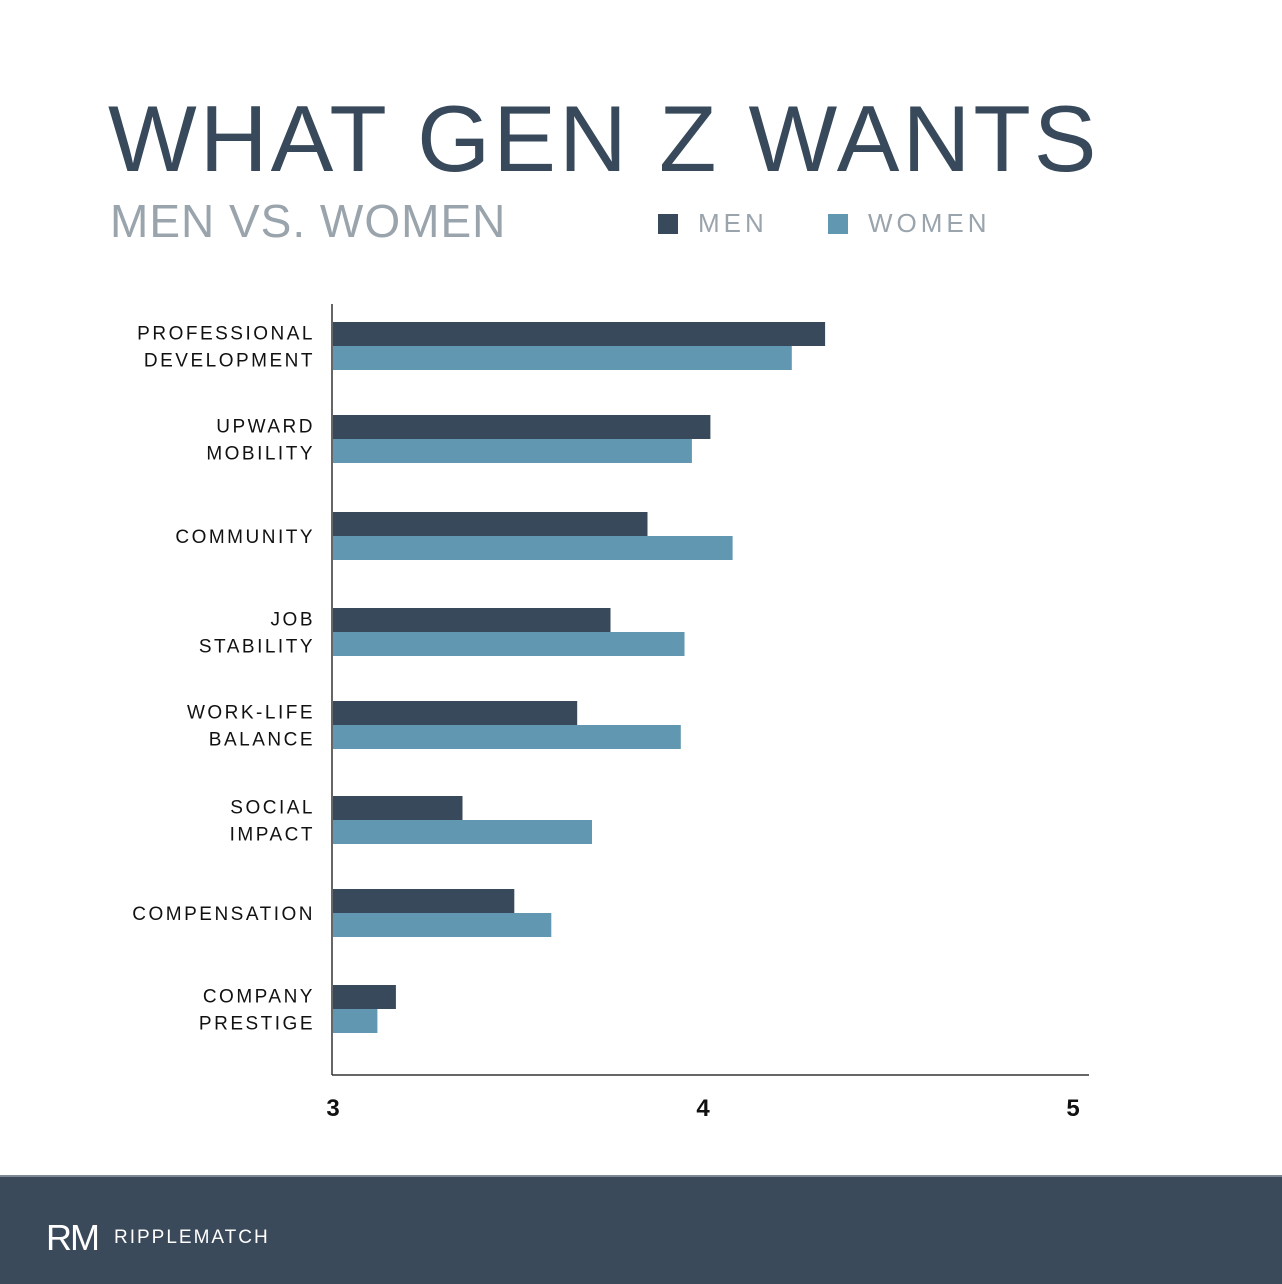 This screenshot has height=1284, width=1282. Describe the element at coordinates (262, 740) in the screenshot. I see `category-label: BALANCE` at that location.